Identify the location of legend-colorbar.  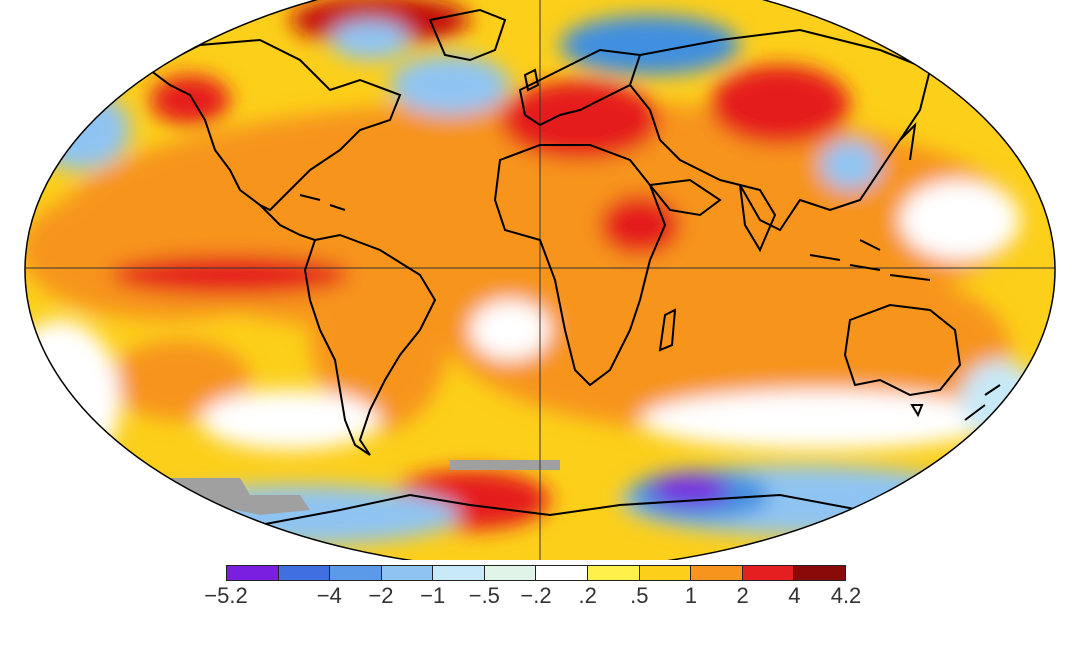
(536, 573).